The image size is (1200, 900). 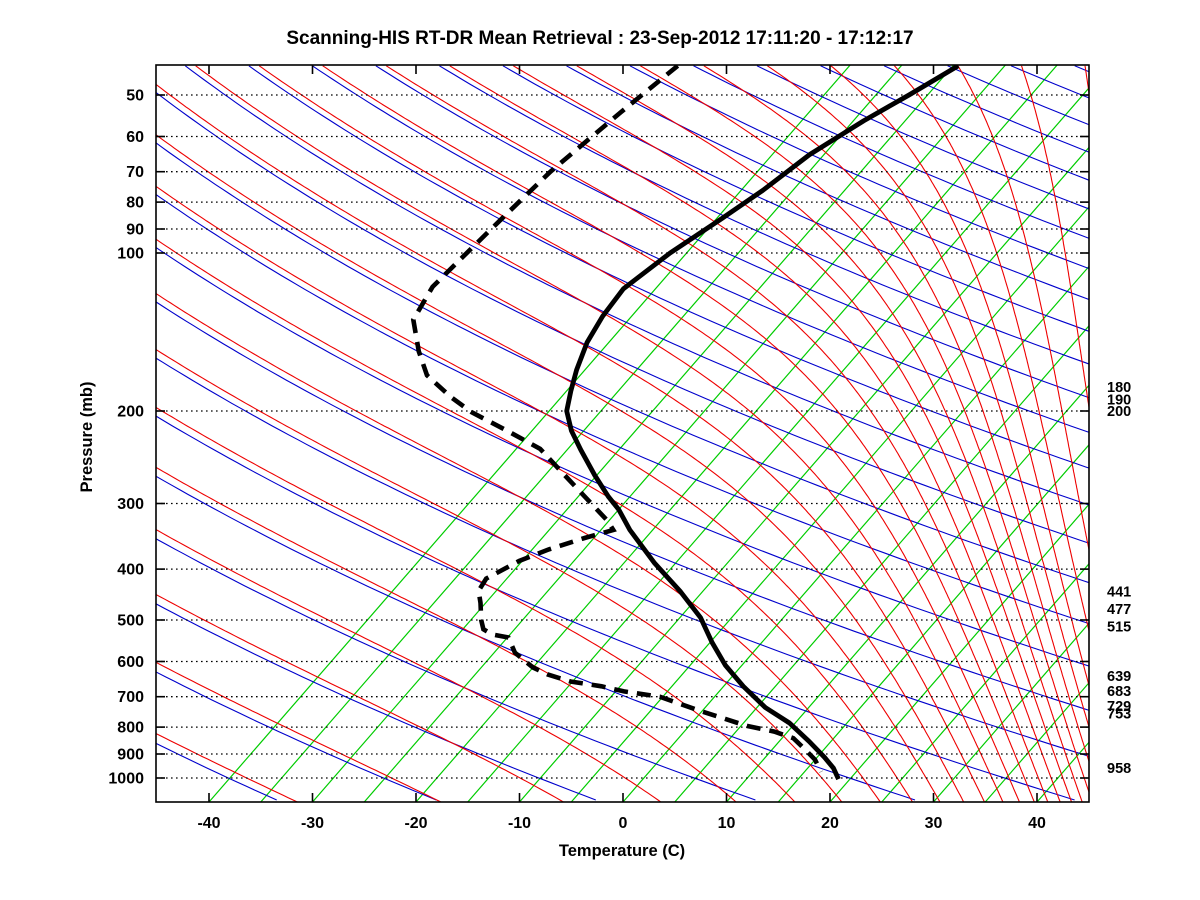 I want to click on temperature-tick-label: -20, so click(x=415, y=823).